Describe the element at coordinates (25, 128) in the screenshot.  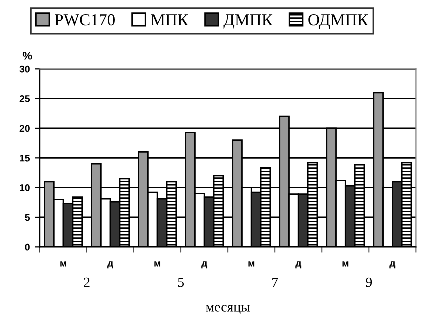
I see `y-tick-label: 20` at that location.